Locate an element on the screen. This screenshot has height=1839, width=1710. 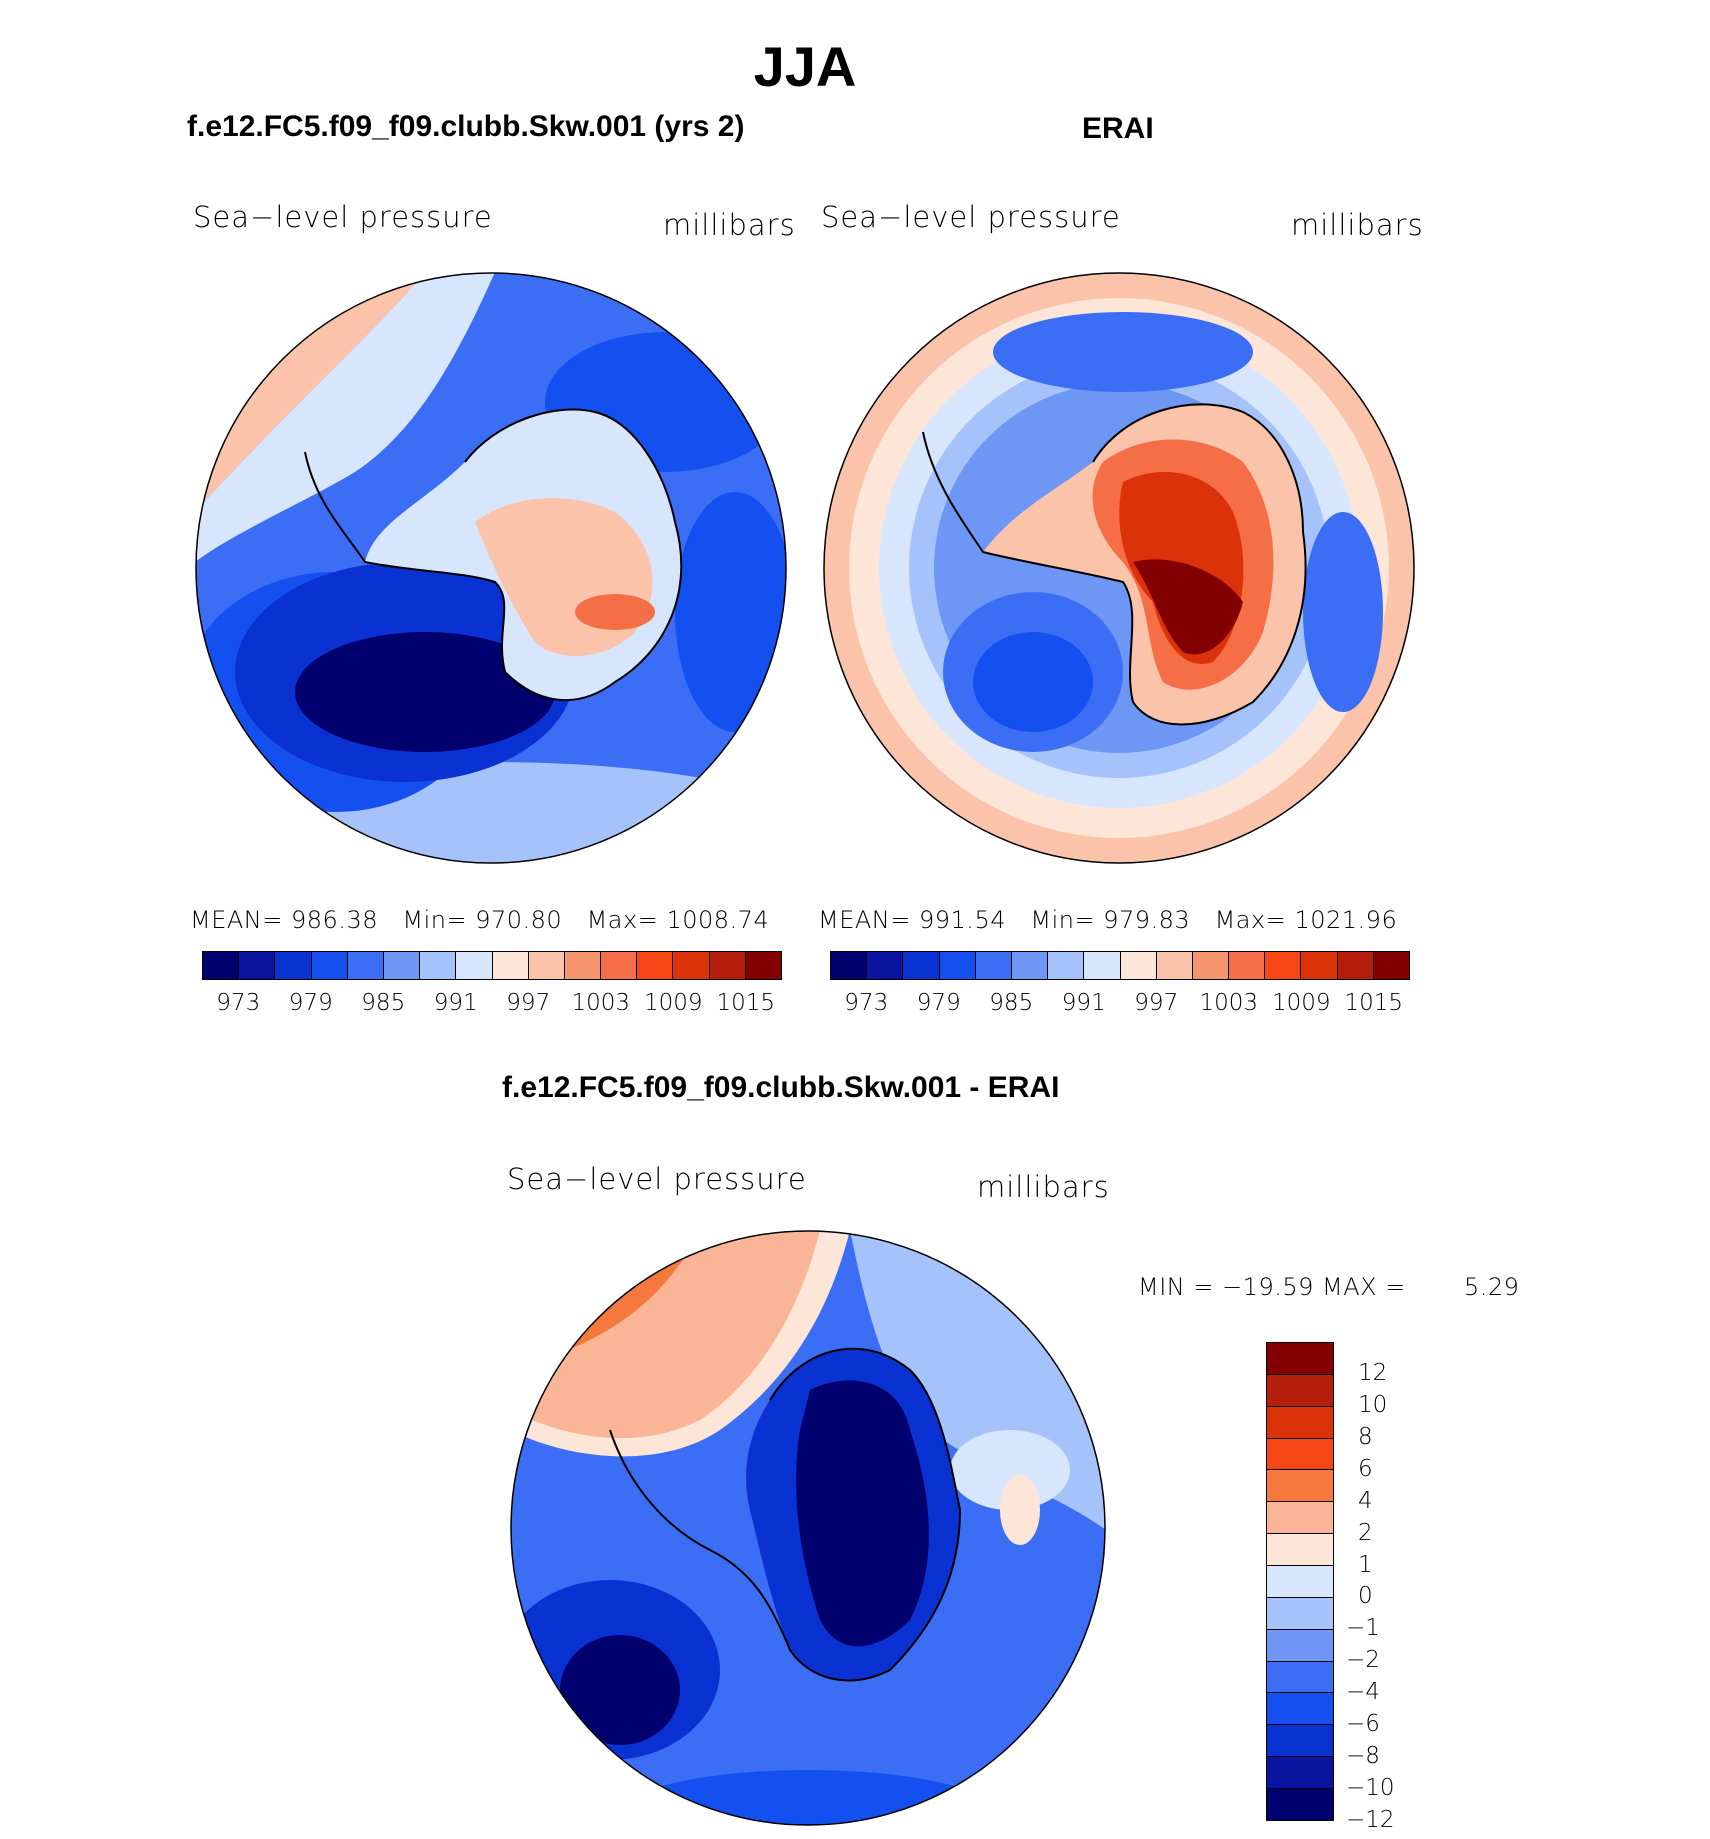
diff-coastline is located at coordinates (785, 1514).